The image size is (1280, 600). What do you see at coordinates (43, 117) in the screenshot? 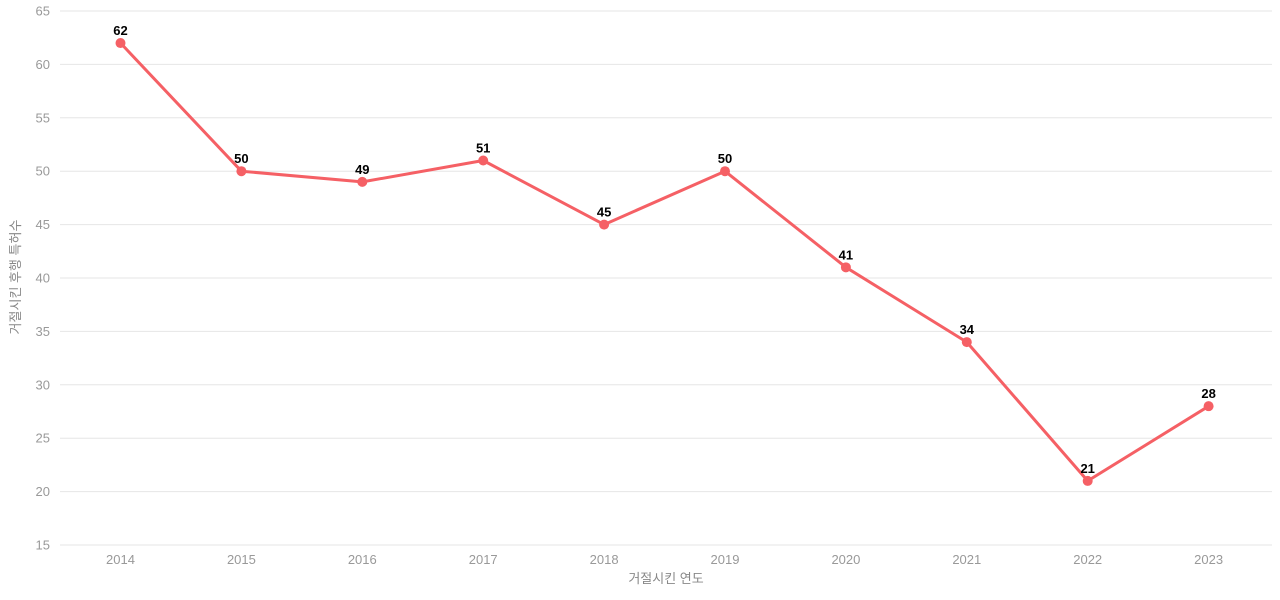
I see `y-tick-label: 55` at bounding box center [43, 117].